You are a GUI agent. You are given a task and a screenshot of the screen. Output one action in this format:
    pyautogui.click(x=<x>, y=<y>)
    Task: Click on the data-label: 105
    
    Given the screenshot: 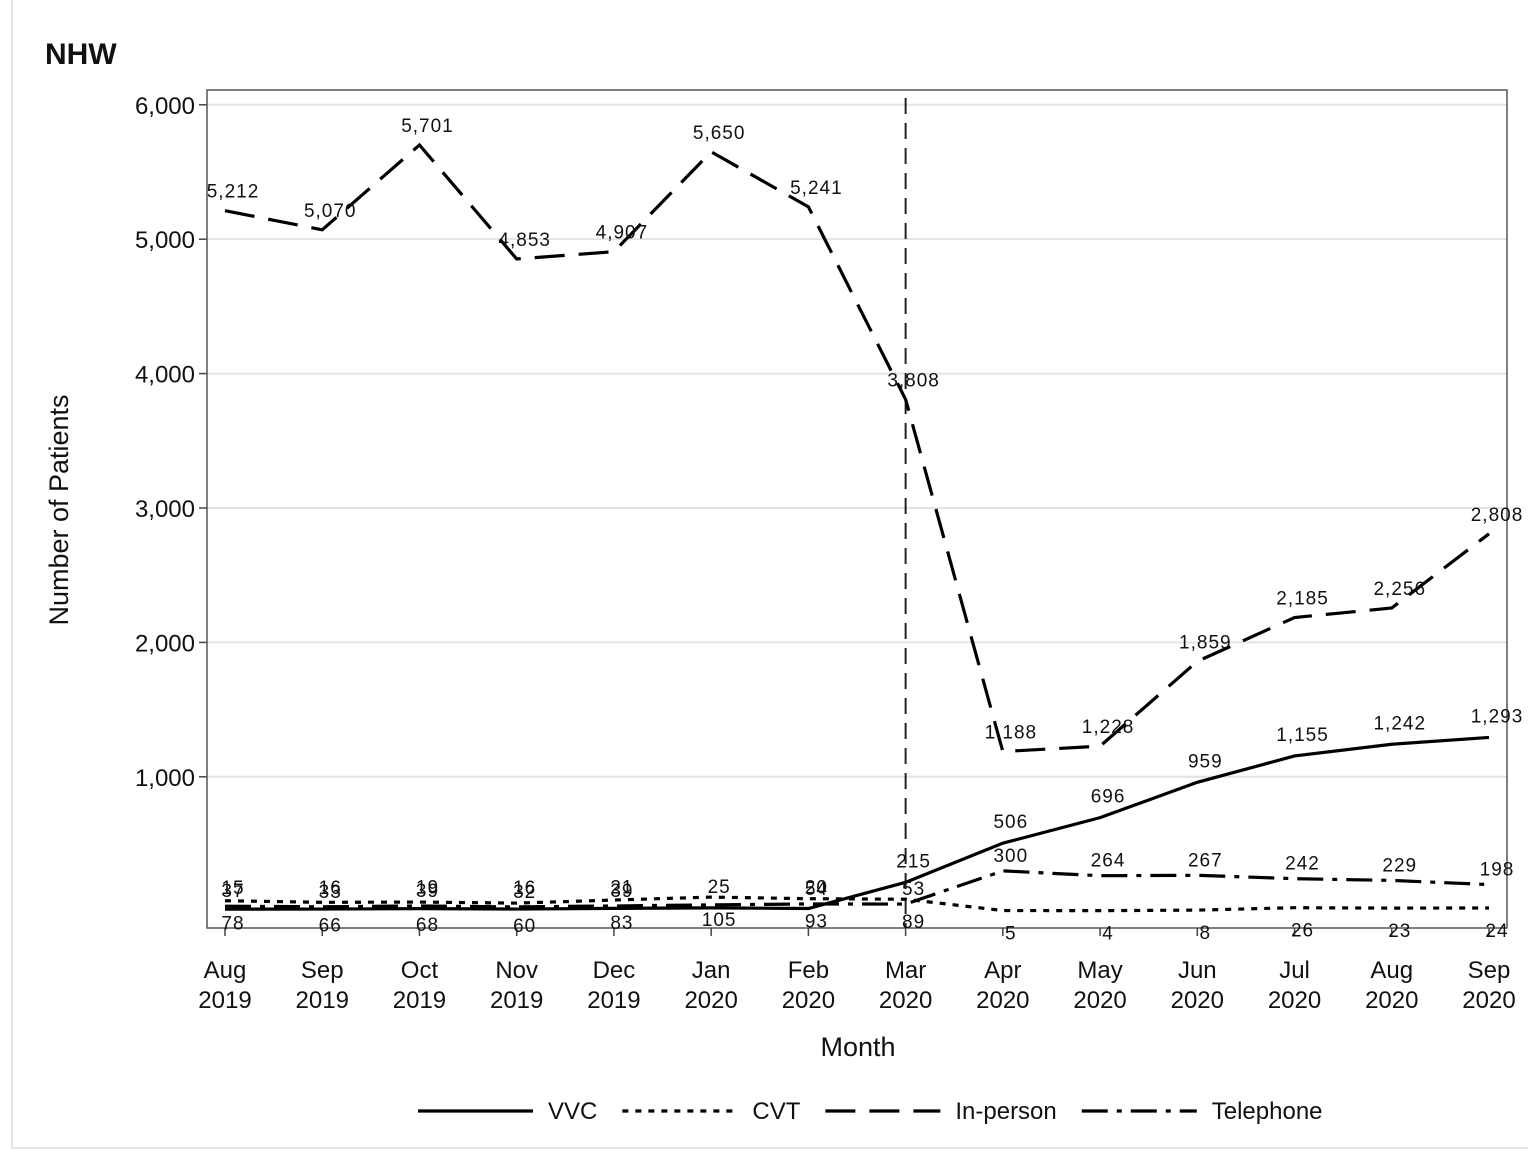 What is the action you would take?
    pyautogui.click(x=719, y=920)
    